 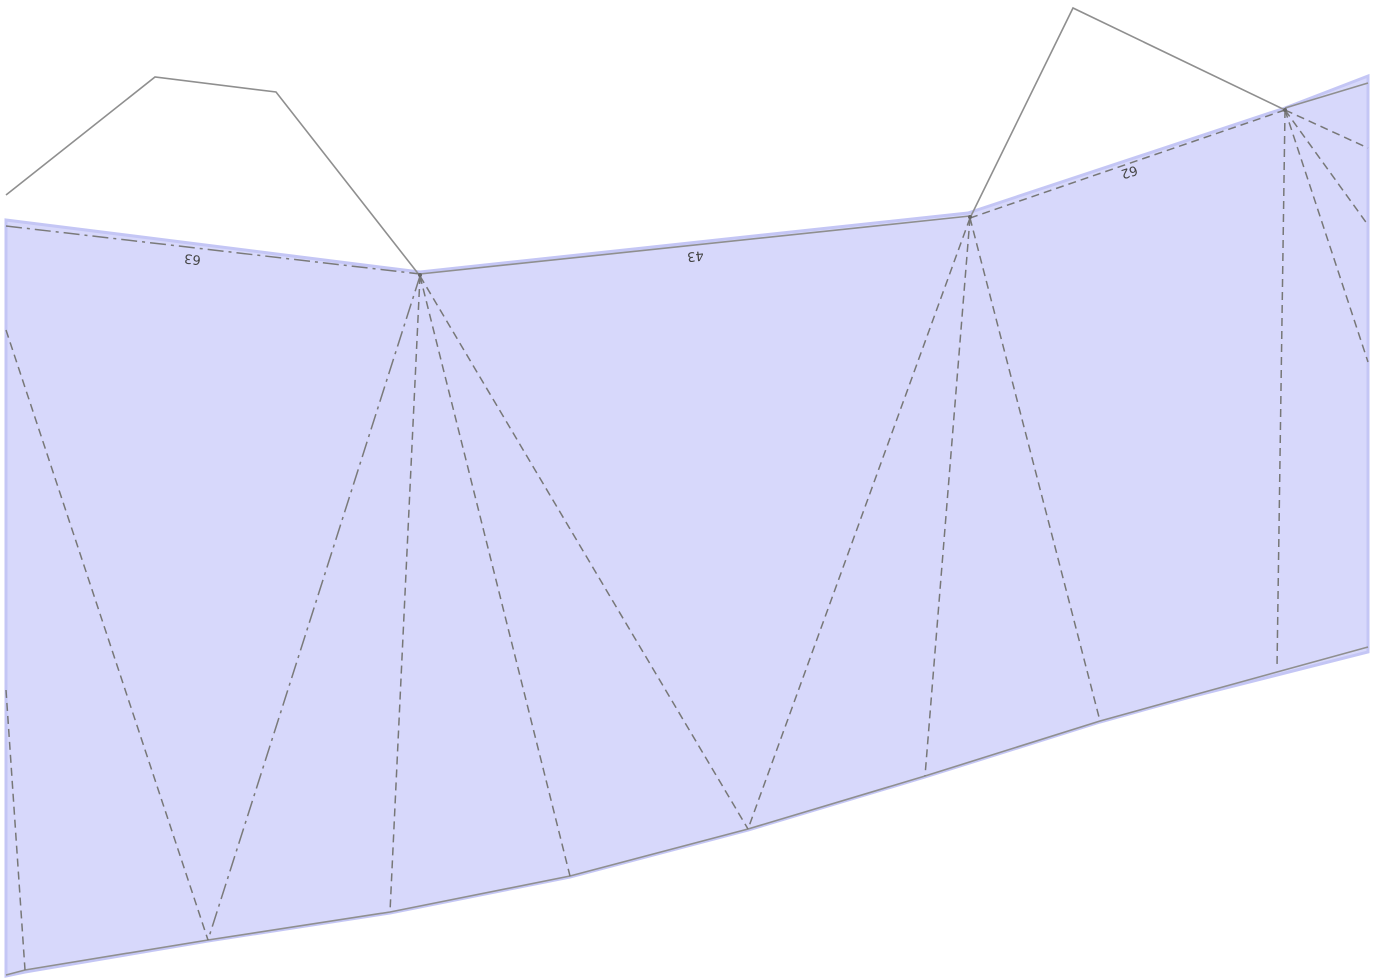 I want to click on fold-a1, so click(x=405, y=594).